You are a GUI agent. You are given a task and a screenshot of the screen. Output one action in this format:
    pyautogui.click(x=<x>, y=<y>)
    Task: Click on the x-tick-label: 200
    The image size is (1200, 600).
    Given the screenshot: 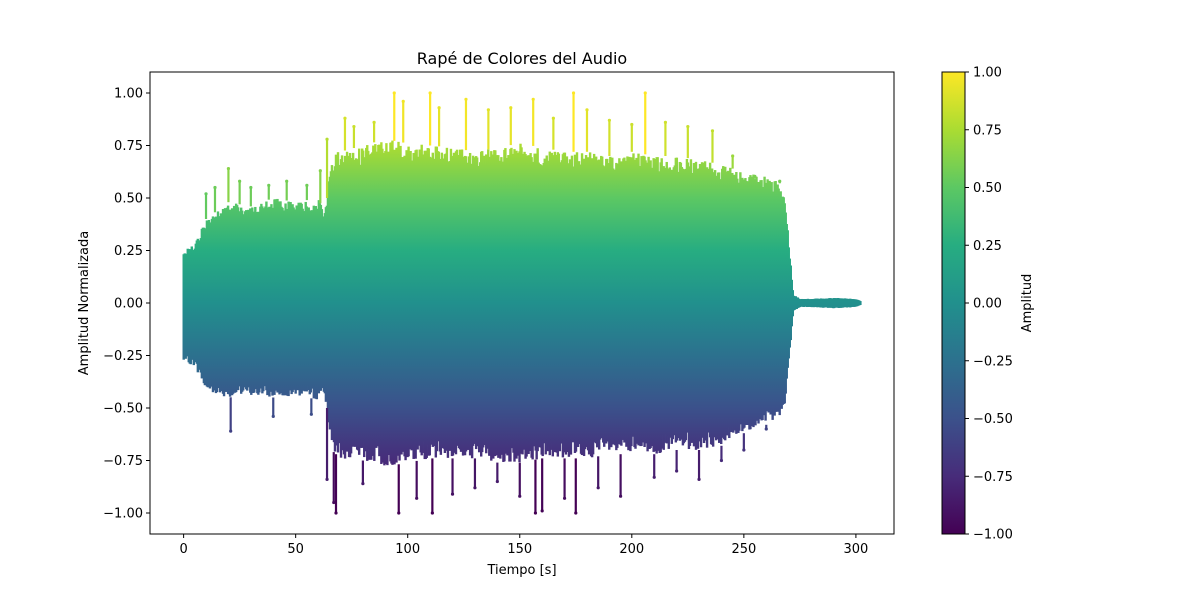 What is the action you would take?
    pyautogui.click(x=631, y=549)
    